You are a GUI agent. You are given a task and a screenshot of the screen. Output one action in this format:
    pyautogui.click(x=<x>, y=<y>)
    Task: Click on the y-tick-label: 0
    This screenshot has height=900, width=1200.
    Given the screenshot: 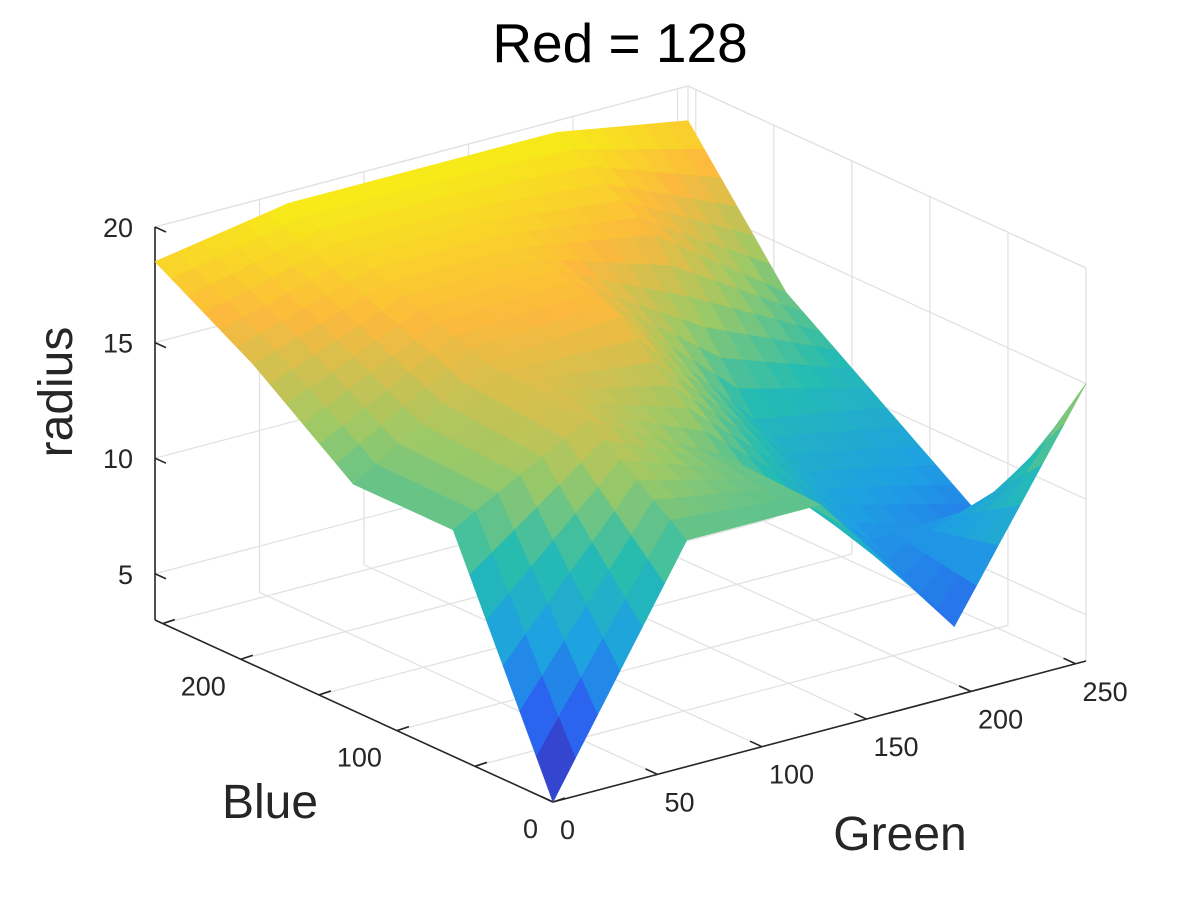 What is the action you would take?
    pyautogui.click(x=530, y=829)
    